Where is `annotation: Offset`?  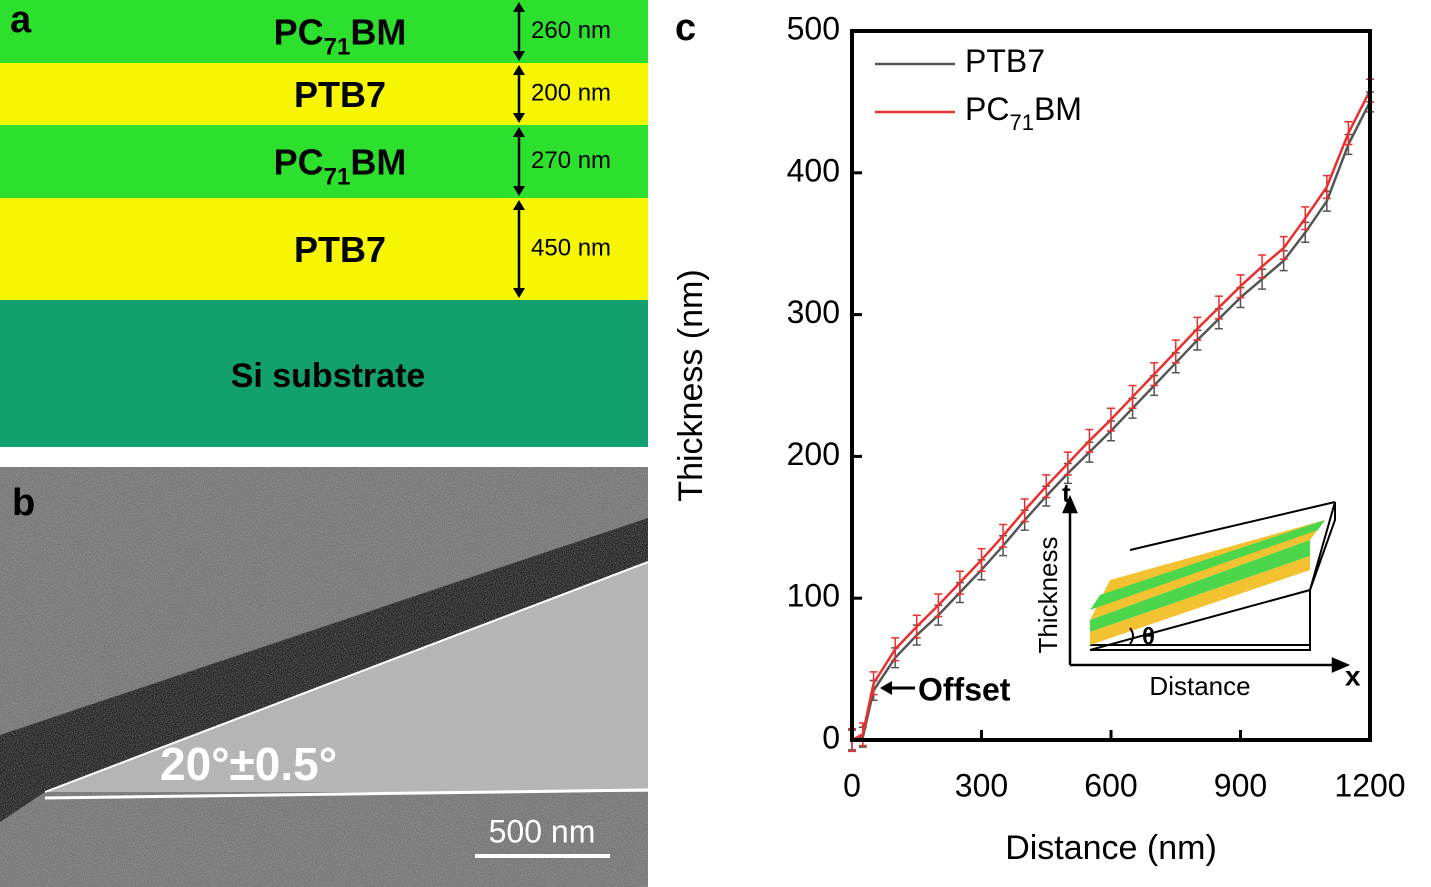 annotation: Offset is located at coordinates (964, 689).